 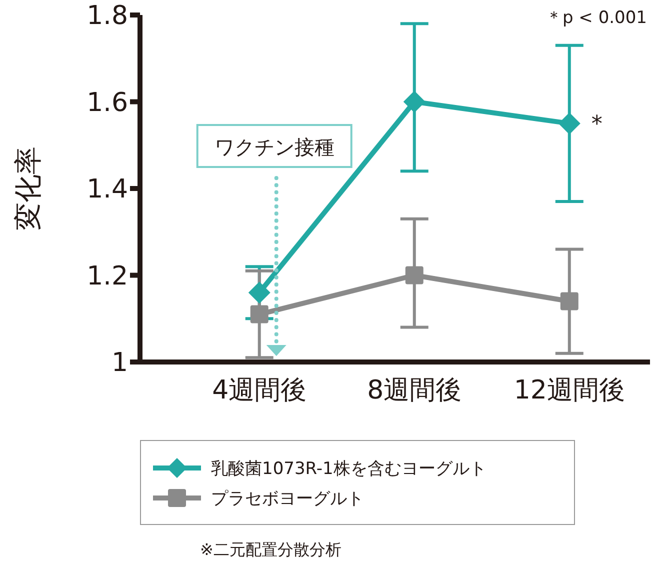 I want to click on annotation: *, so click(x=596, y=125).